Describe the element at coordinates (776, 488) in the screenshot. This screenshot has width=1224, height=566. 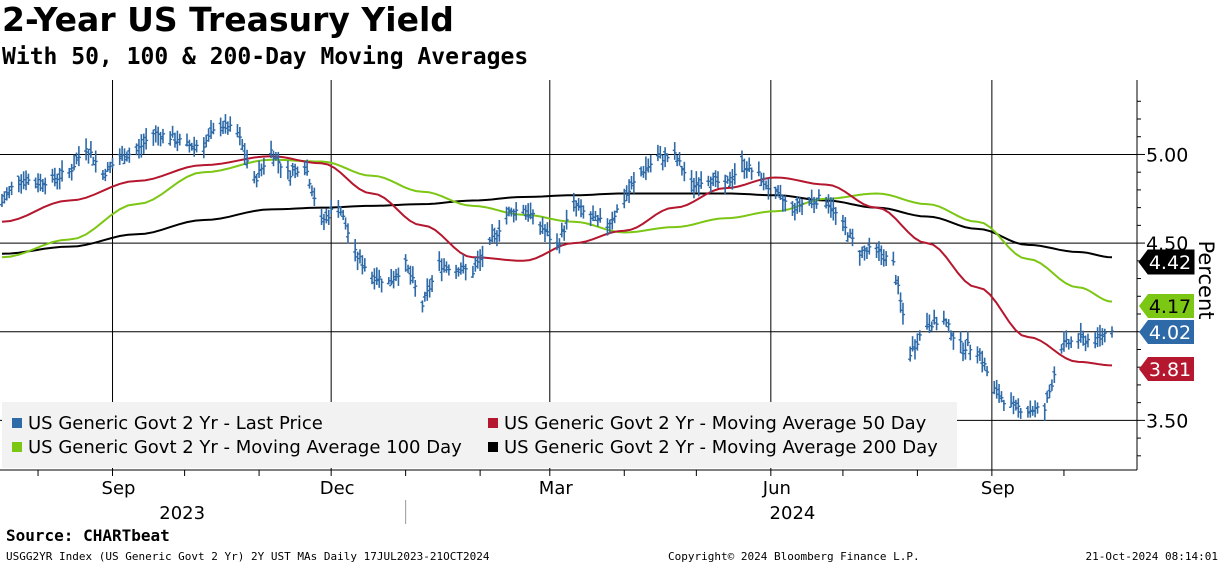
I see `x-tick-label: Jun` at that location.